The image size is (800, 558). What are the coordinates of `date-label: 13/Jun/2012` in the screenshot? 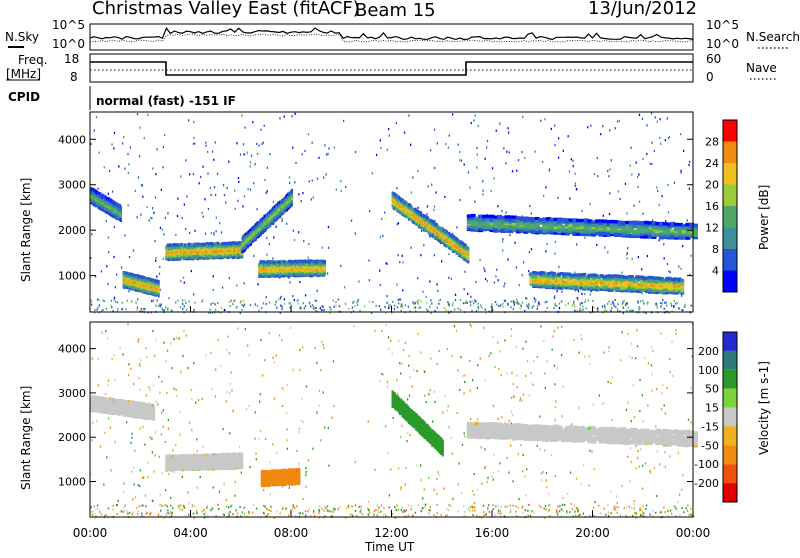 It's located at (642, 9).